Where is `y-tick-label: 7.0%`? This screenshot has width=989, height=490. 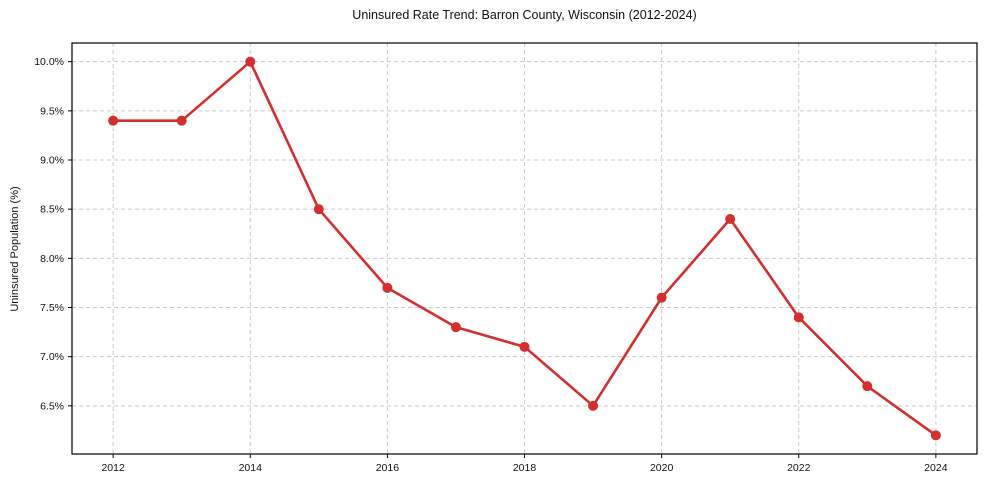
y-tick-label: 7.0% is located at coordinates (52, 357).